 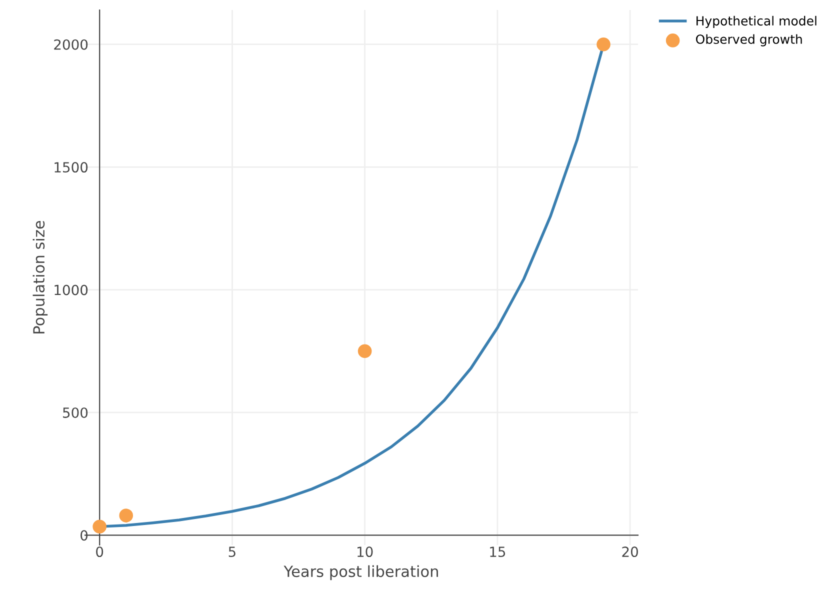 What do you see at coordinates (40, 277) in the screenshot?
I see `y-axis-title: Population size` at bounding box center [40, 277].